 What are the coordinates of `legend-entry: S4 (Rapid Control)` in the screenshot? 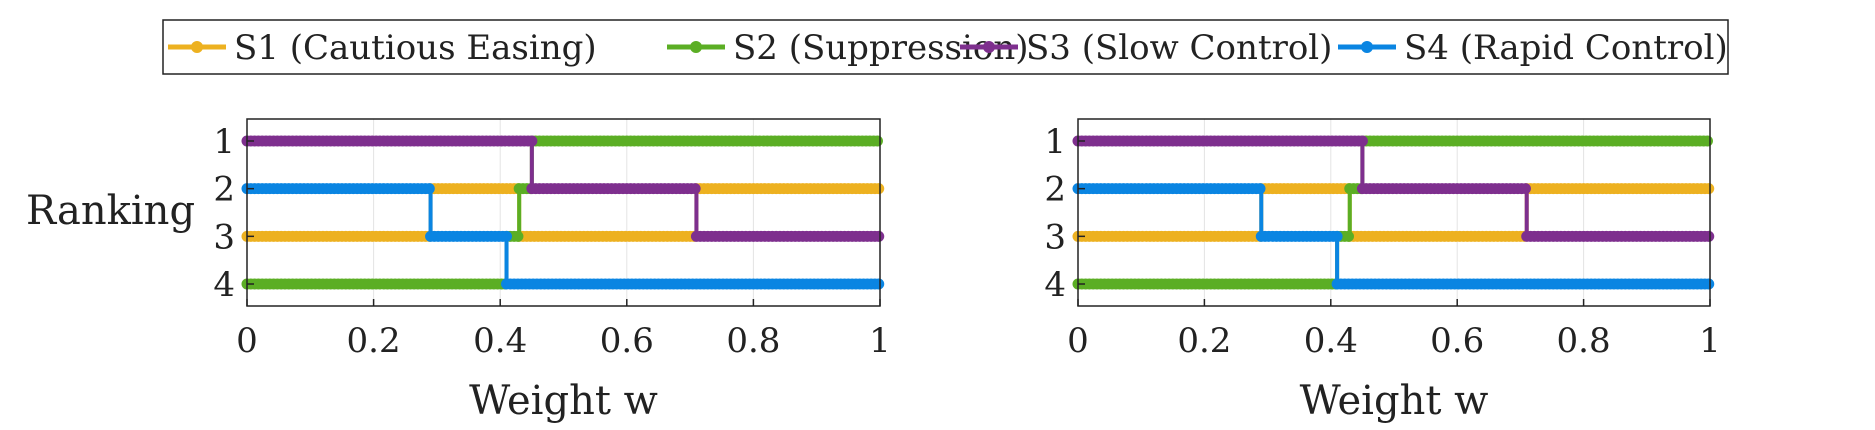 It's located at (1533, 48).